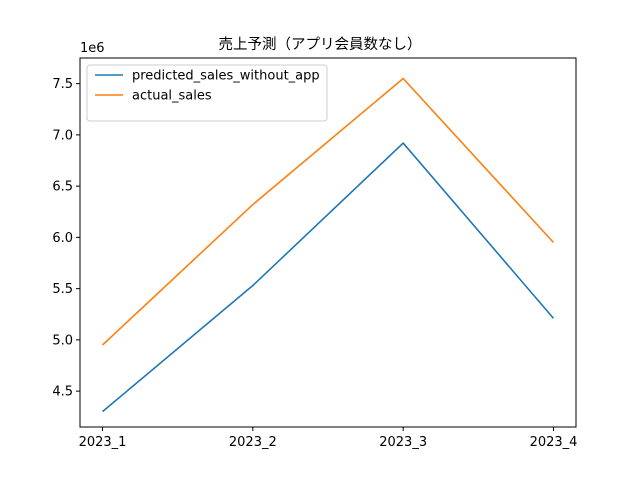  Describe the element at coordinates (103, 442) in the screenshot. I see `x-tick-label: 2023_1` at that location.